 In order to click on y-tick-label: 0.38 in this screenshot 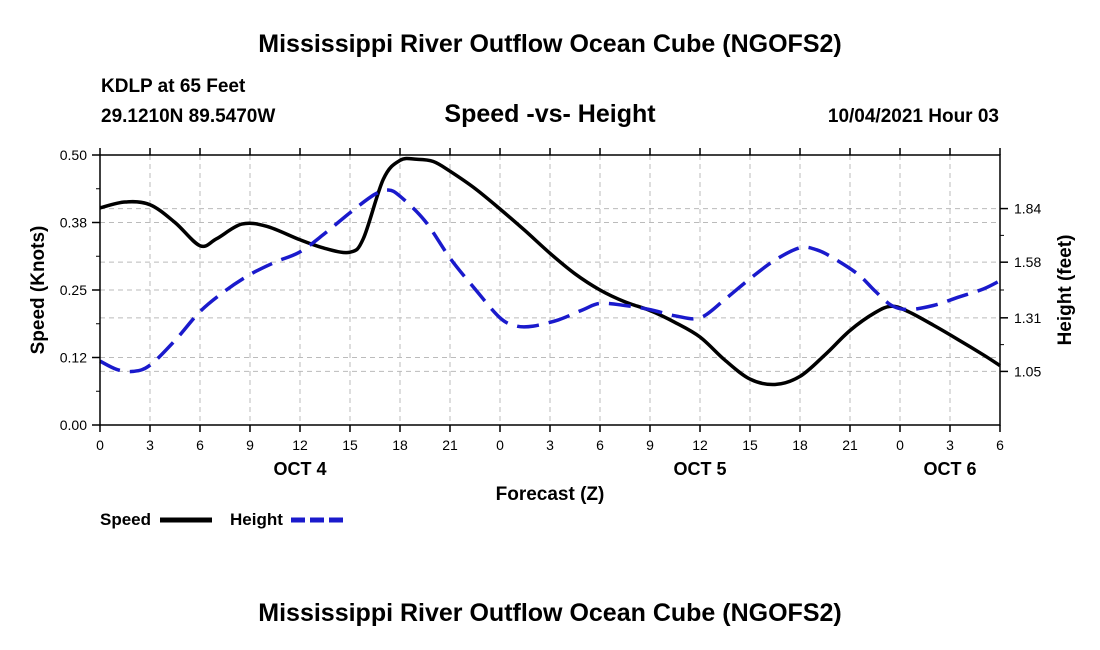, I will do `click(73, 223)`.